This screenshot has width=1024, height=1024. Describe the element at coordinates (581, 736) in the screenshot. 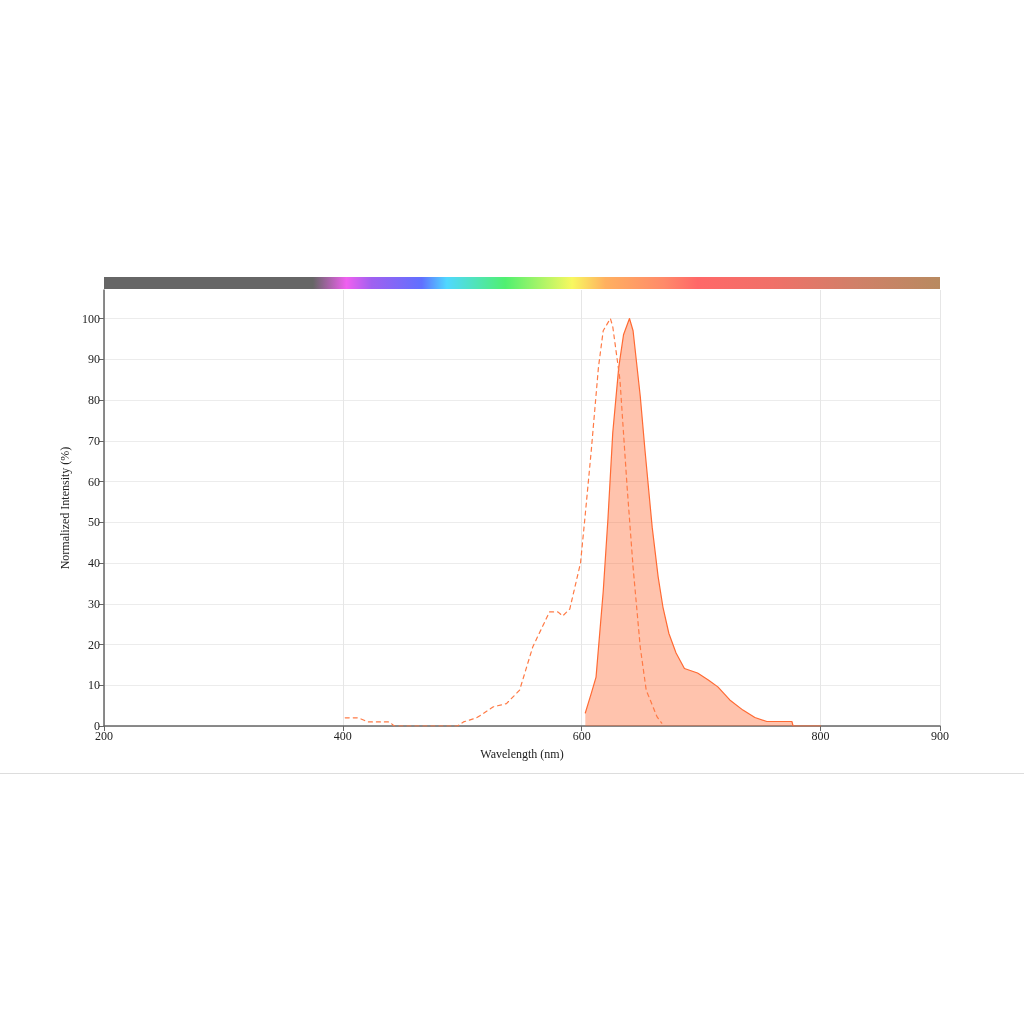

I see `x-tick-label: 600` at that location.